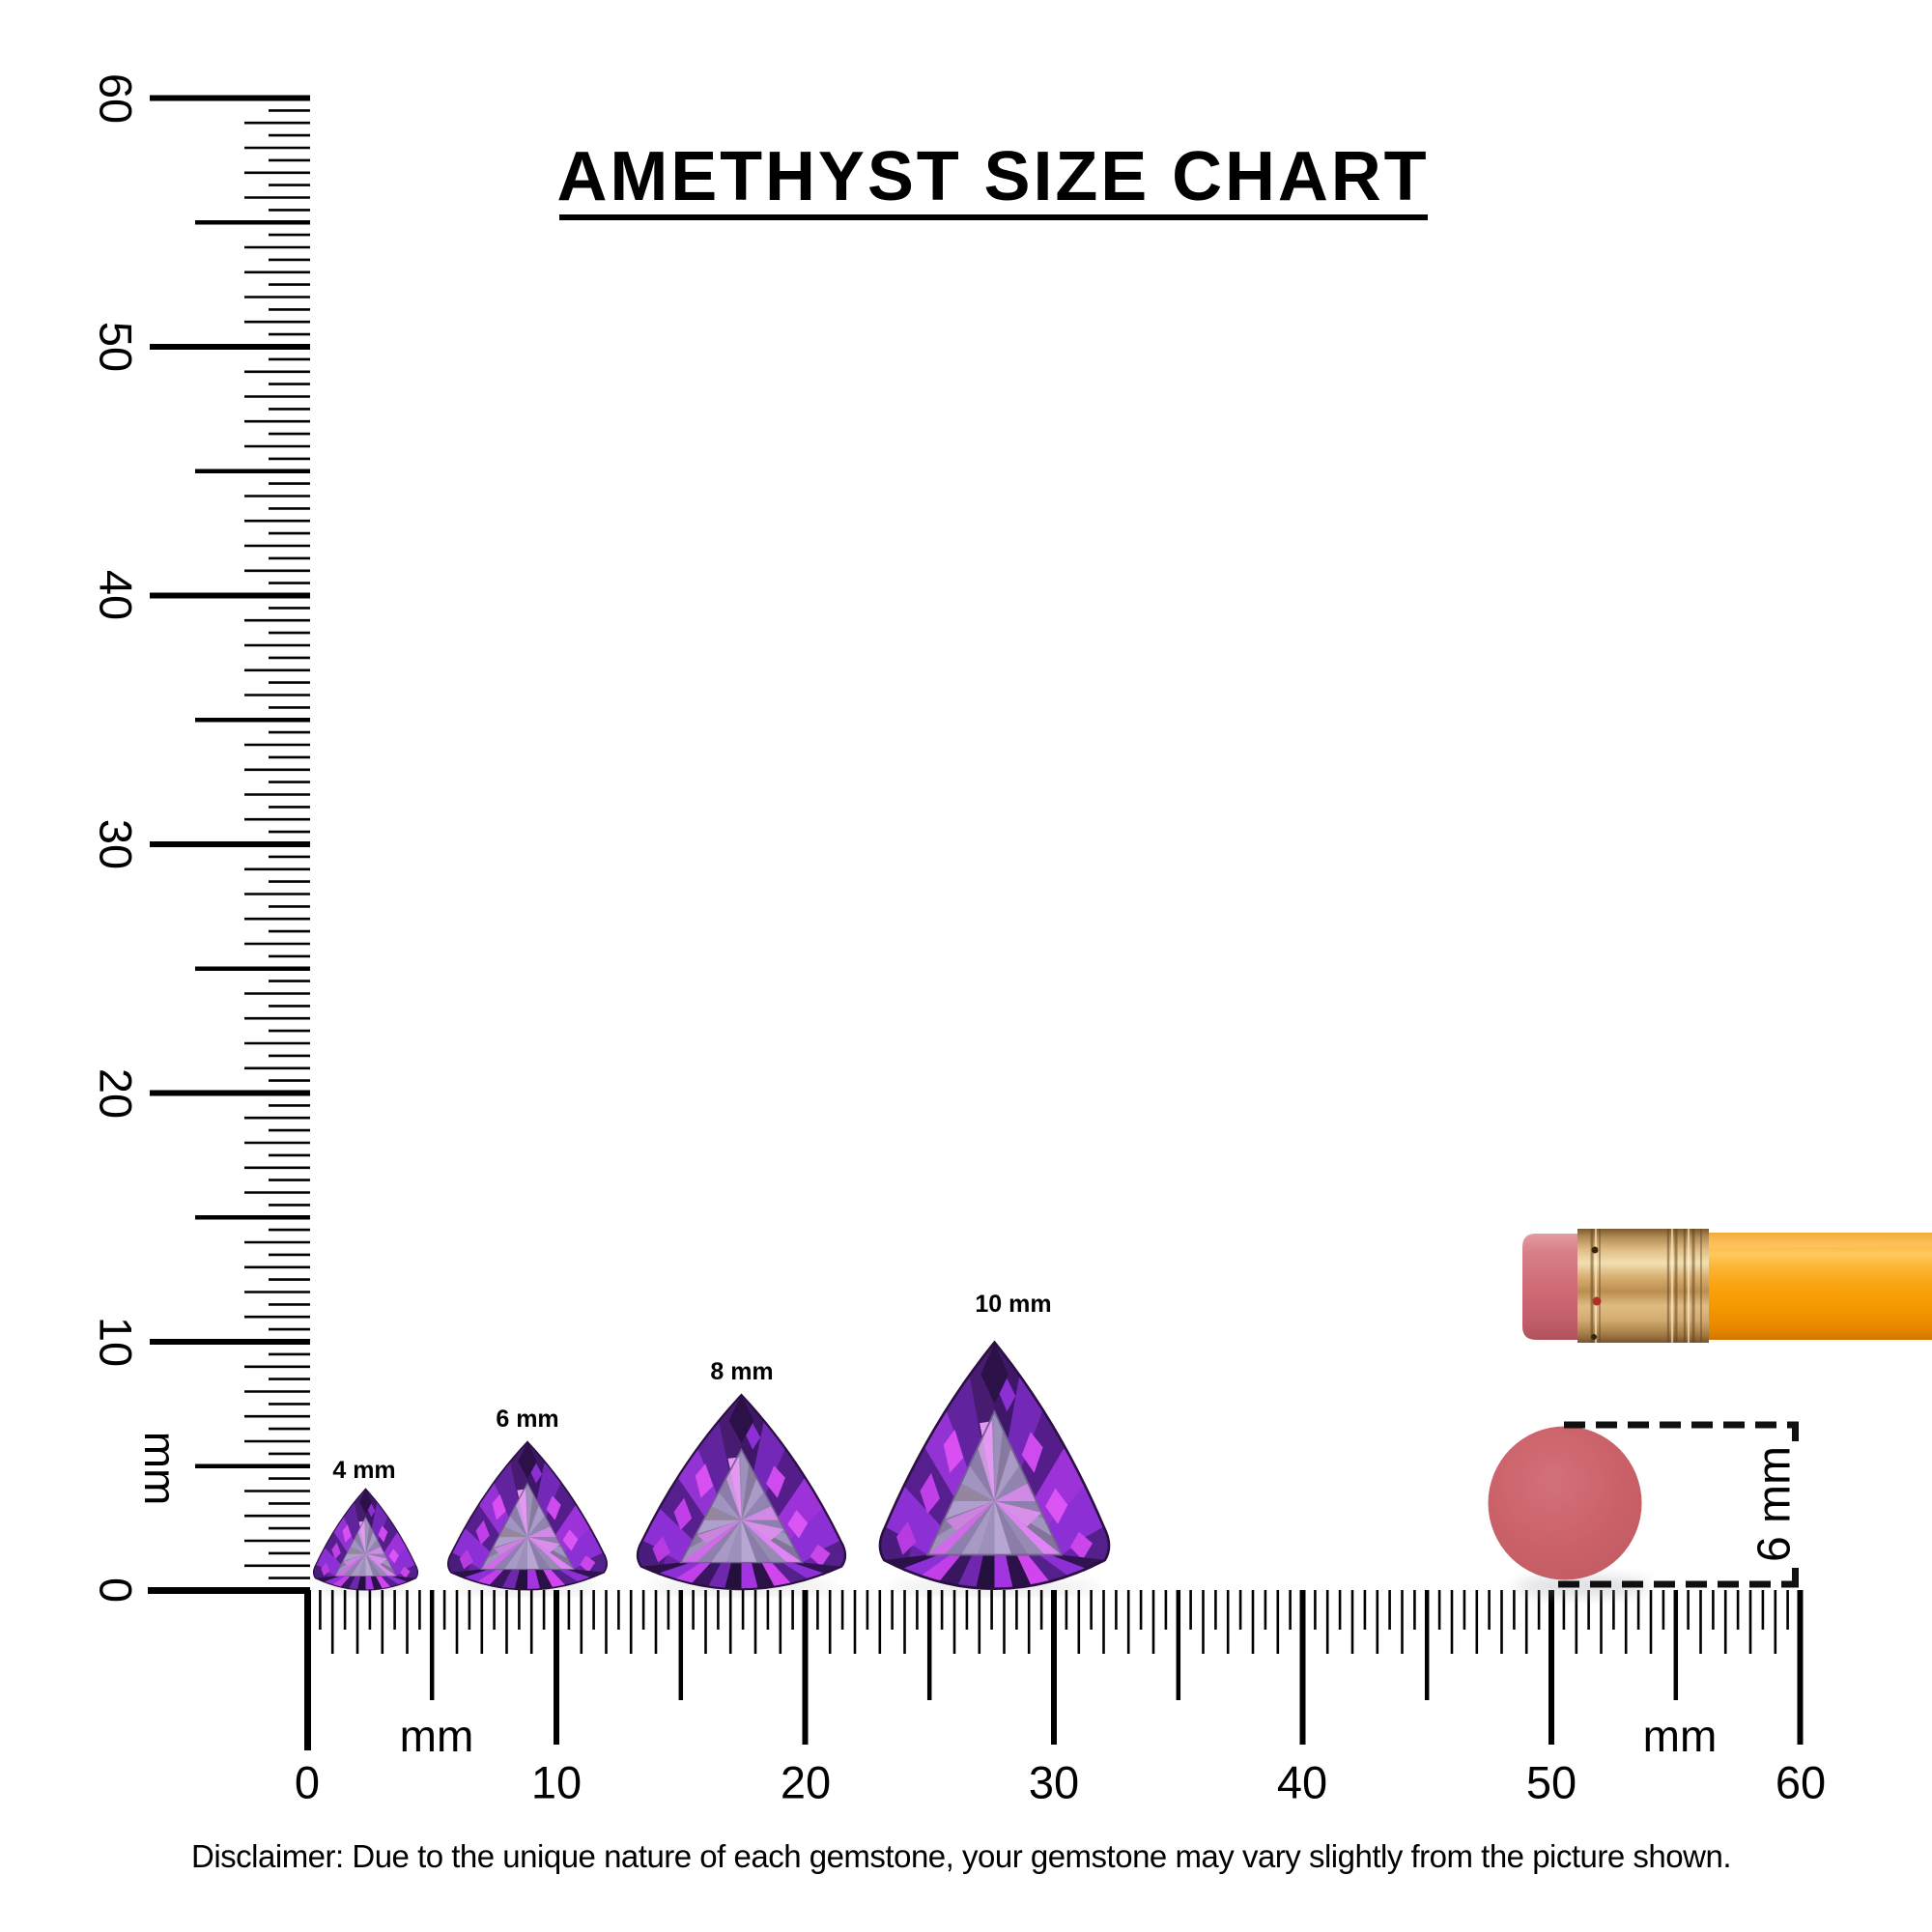  I want to click on svg-text: 8 mm, so click(741, 1371).